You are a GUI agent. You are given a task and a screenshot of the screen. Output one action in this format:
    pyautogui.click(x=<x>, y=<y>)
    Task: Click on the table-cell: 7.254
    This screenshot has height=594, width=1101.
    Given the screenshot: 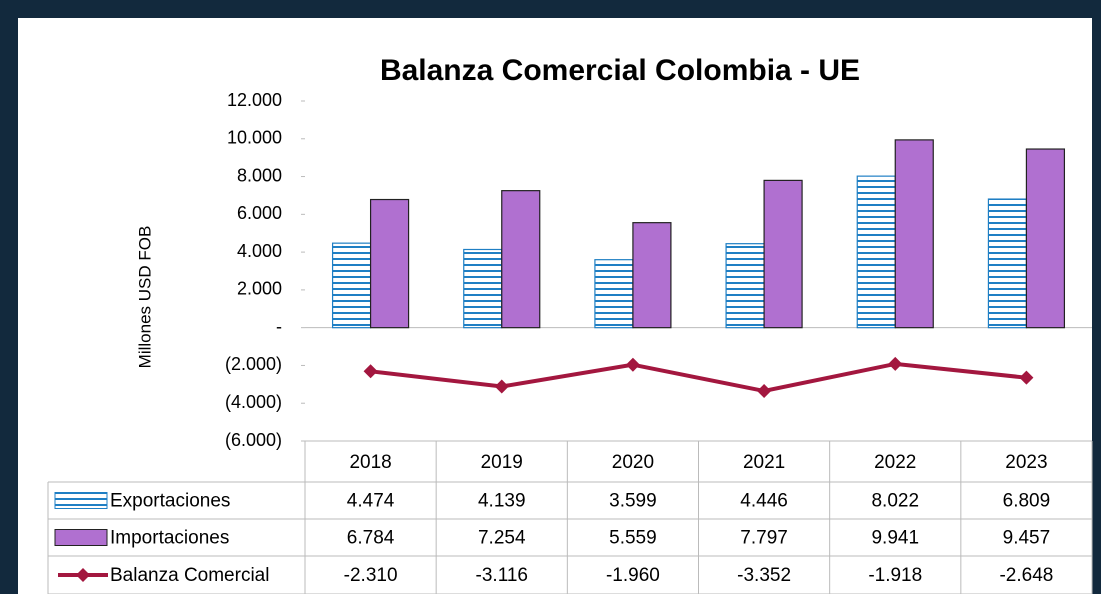 What is the action you would take?
    pyautogui.click(x=502, y=538)
    